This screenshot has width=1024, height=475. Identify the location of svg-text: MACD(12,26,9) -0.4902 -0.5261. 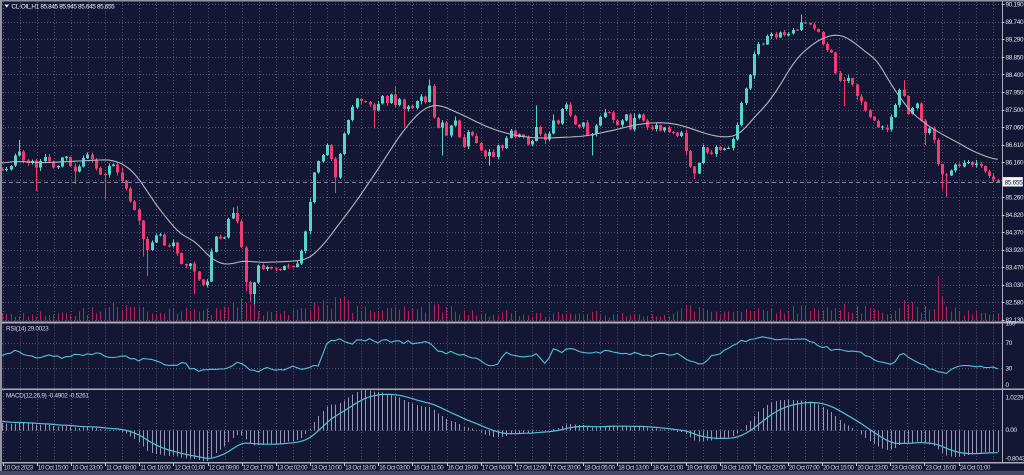
(47, 395).